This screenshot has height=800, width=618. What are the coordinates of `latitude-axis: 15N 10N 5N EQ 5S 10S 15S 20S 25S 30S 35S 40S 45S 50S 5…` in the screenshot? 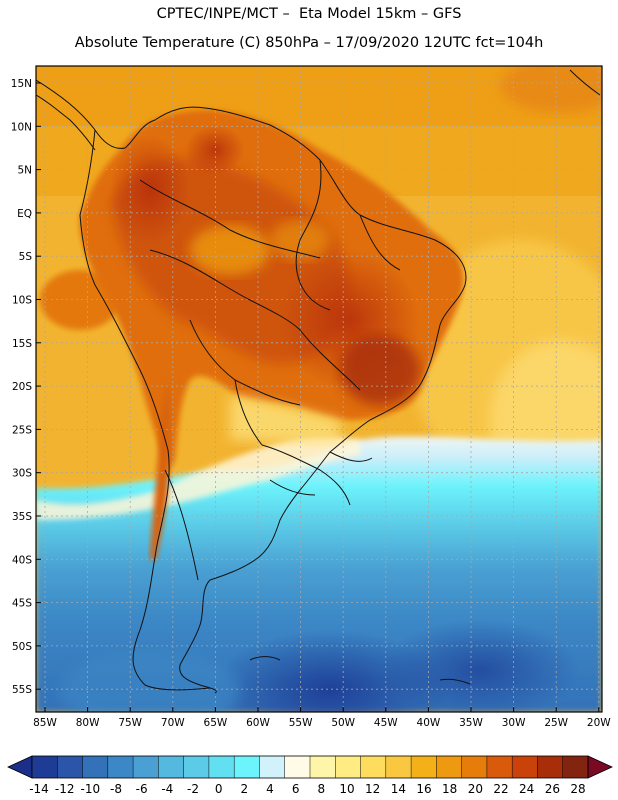 It's located at (26, 387).